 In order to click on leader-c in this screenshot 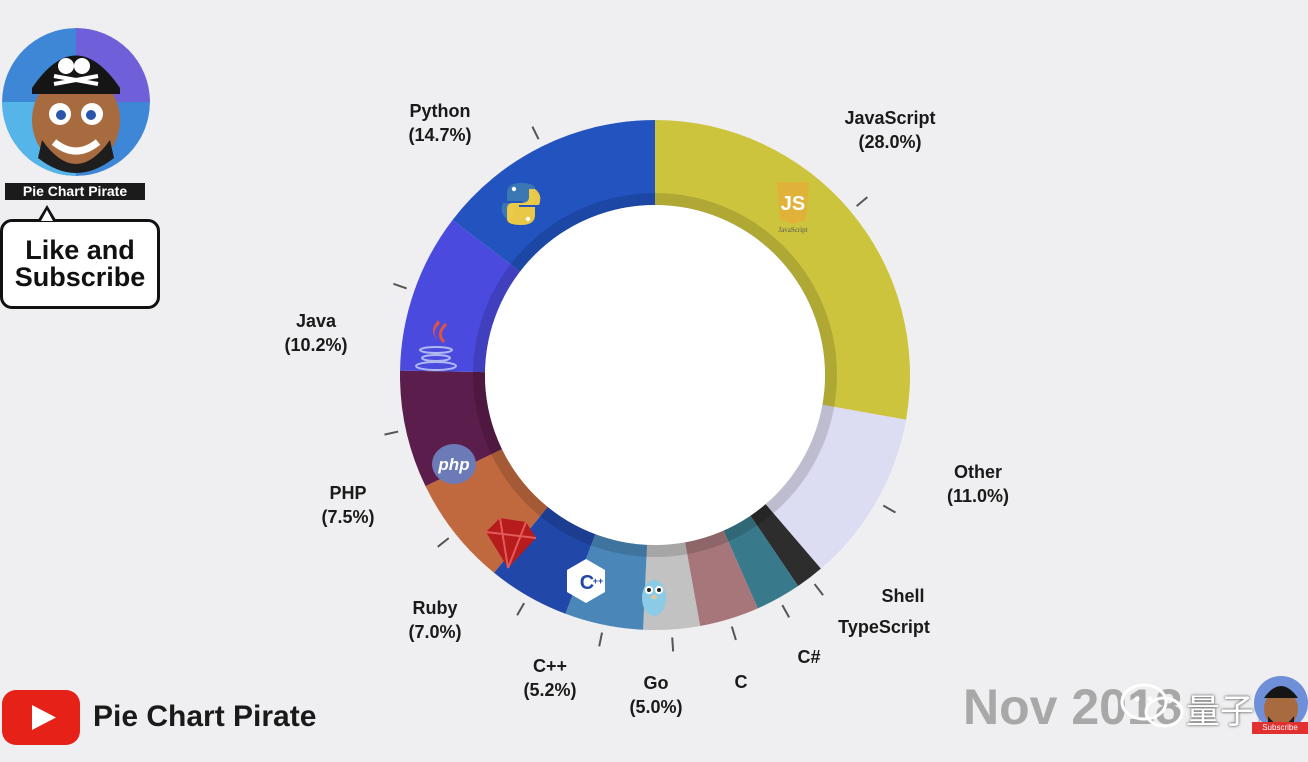, I will do `click(673, 644)`.